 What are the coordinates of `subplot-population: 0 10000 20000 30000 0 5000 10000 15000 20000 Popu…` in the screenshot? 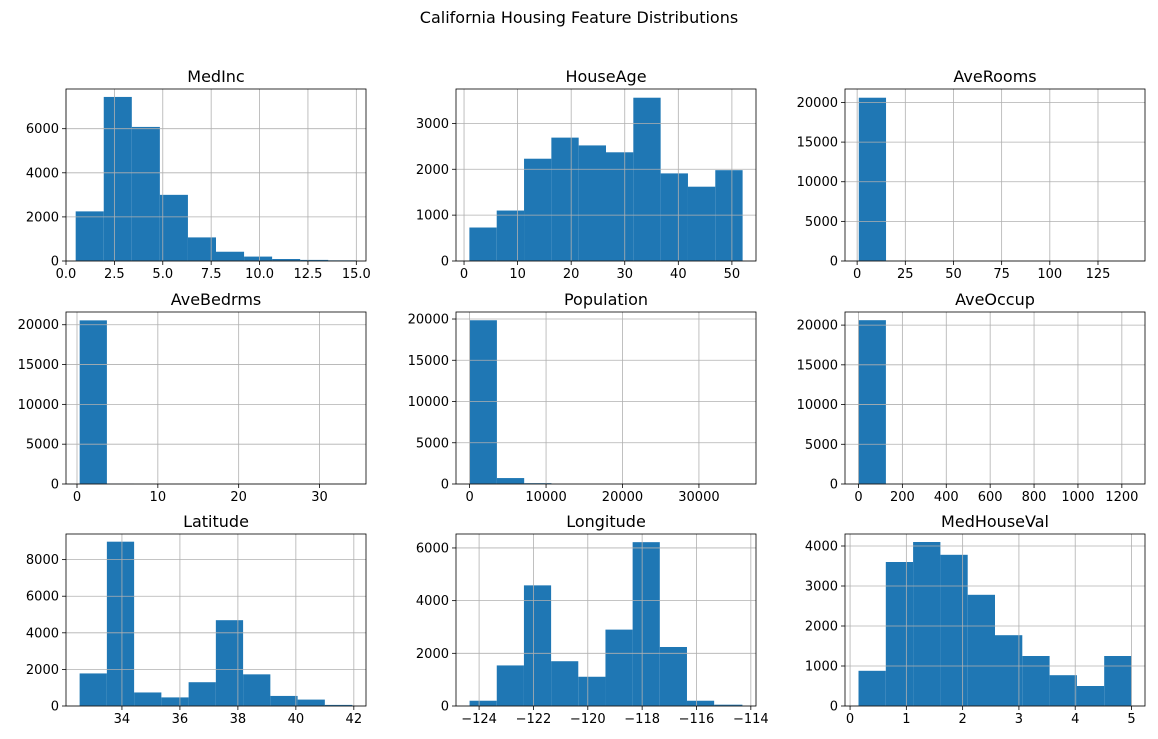 It's located at (582, 397).